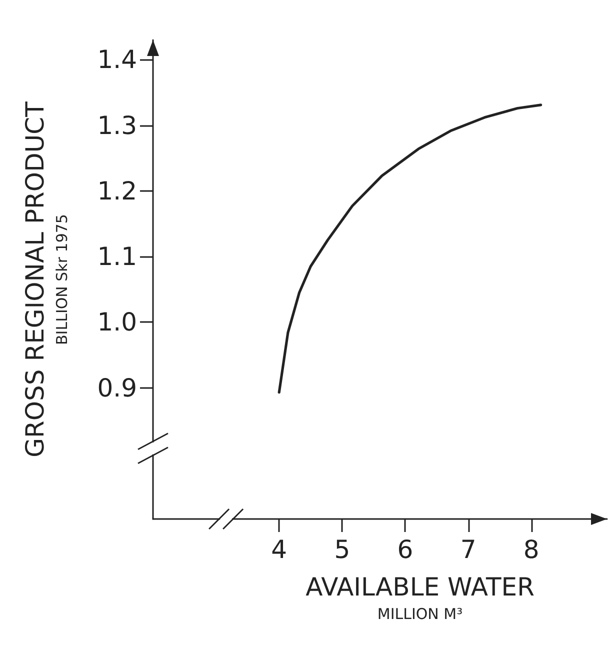 This screenshot has width=615, height=646. I want to click on y-axis-title: GROSS REGIONAL PRODUCT BILLION Skr 1975, so click(45, 279).